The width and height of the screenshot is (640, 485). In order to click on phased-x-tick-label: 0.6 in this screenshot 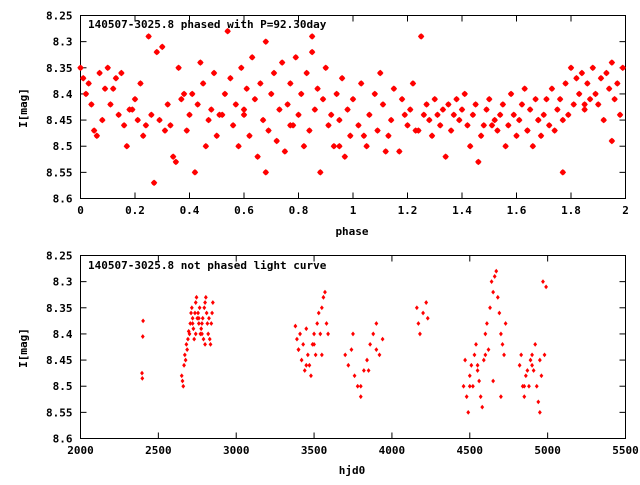, I will do `click(244, 210)`.